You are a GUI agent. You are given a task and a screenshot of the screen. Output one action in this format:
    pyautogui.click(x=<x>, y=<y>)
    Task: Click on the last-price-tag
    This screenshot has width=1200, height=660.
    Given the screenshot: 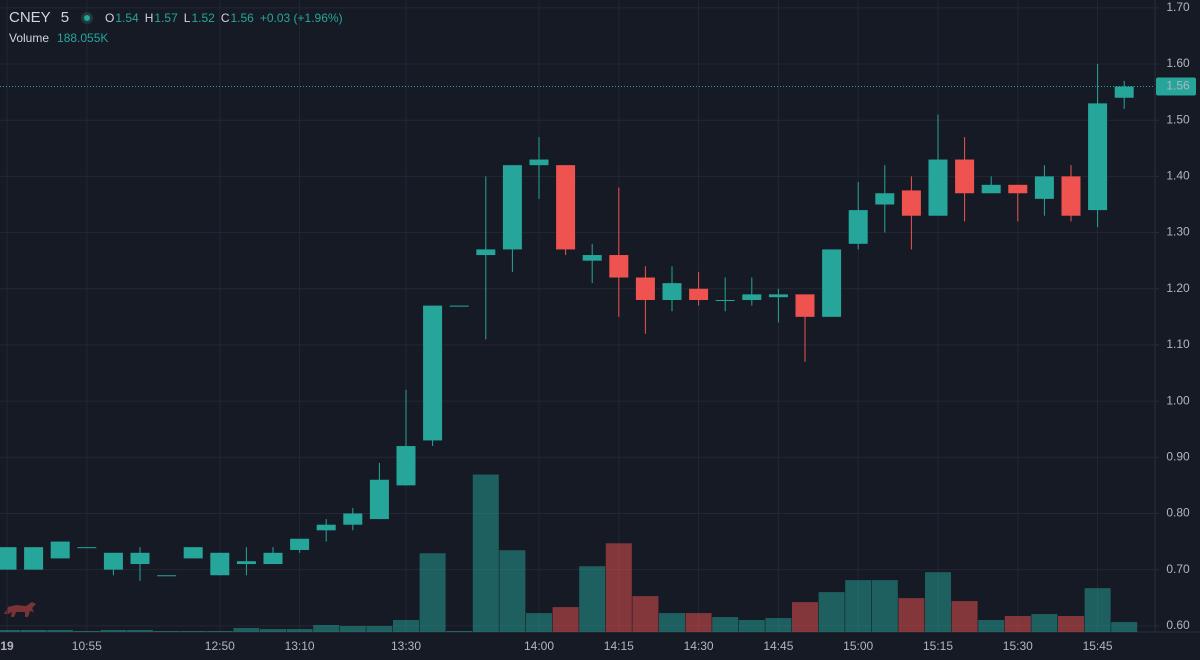 What is the action you would take?
    pyautogui.click(x=1176, y=86)
    